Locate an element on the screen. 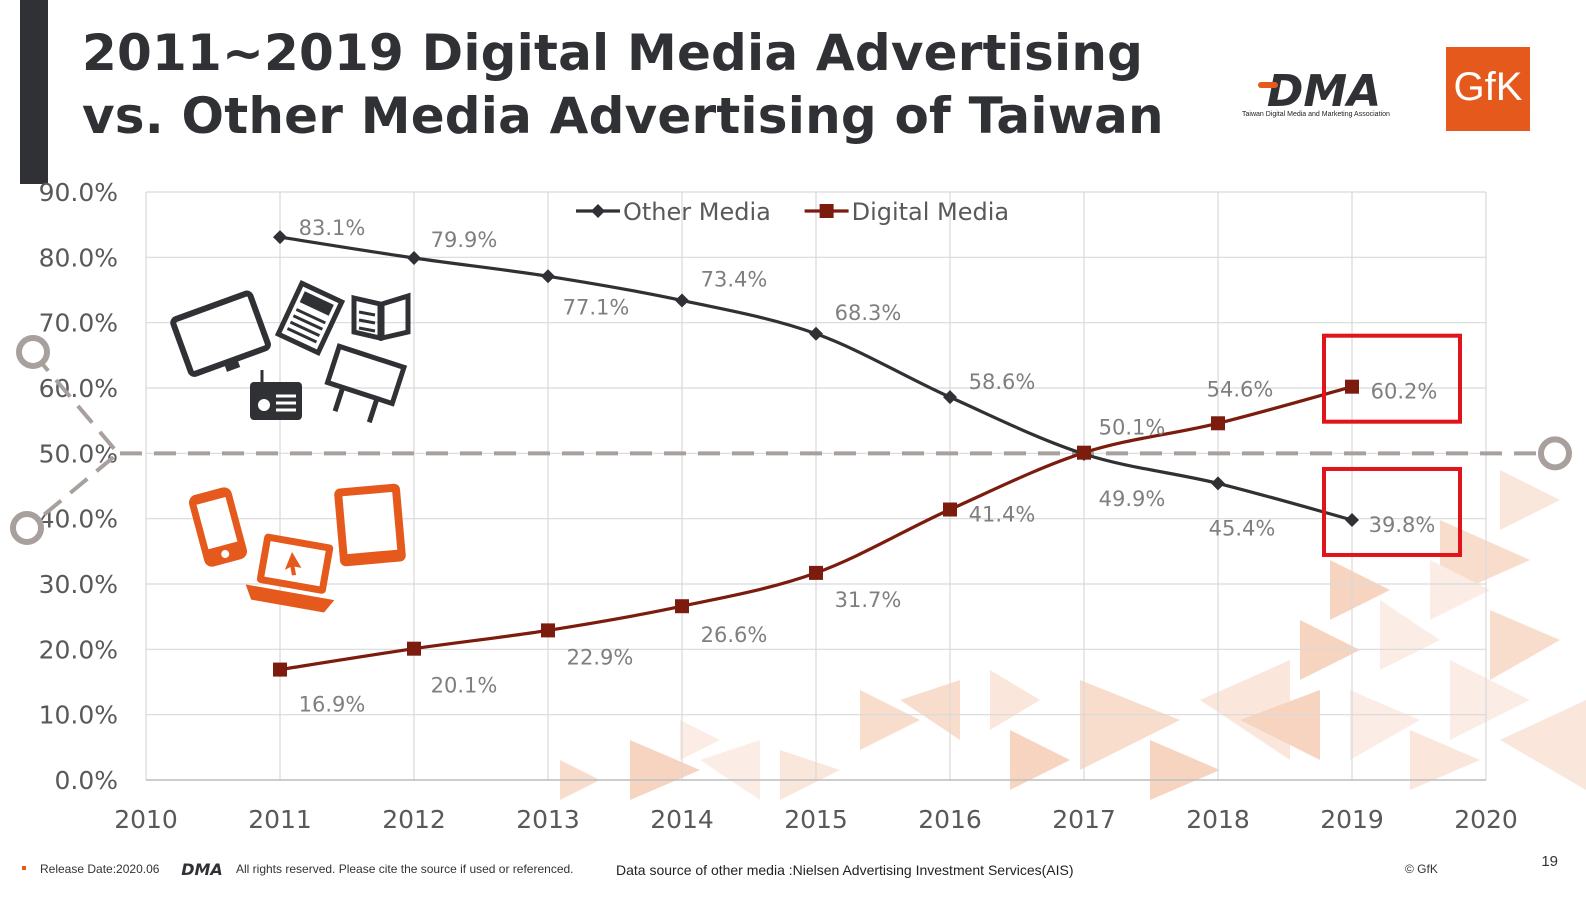 This screenshot has height=898, width=1586. footer-bullet is located at coordinates (24, 868).